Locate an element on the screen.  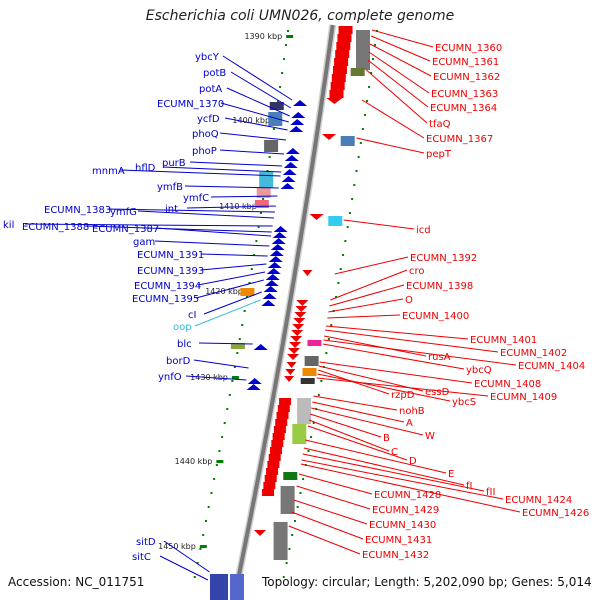
left-gene-label: oop is located at coordinates (182, 327).